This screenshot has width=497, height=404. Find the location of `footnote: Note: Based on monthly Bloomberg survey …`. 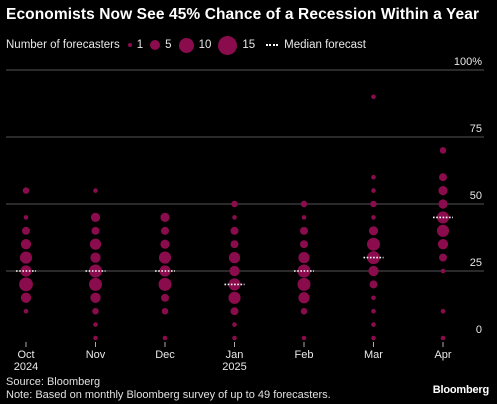

footnote: Note: Based on monthly Bloomberg survey … is located at coordinates (168, 395).